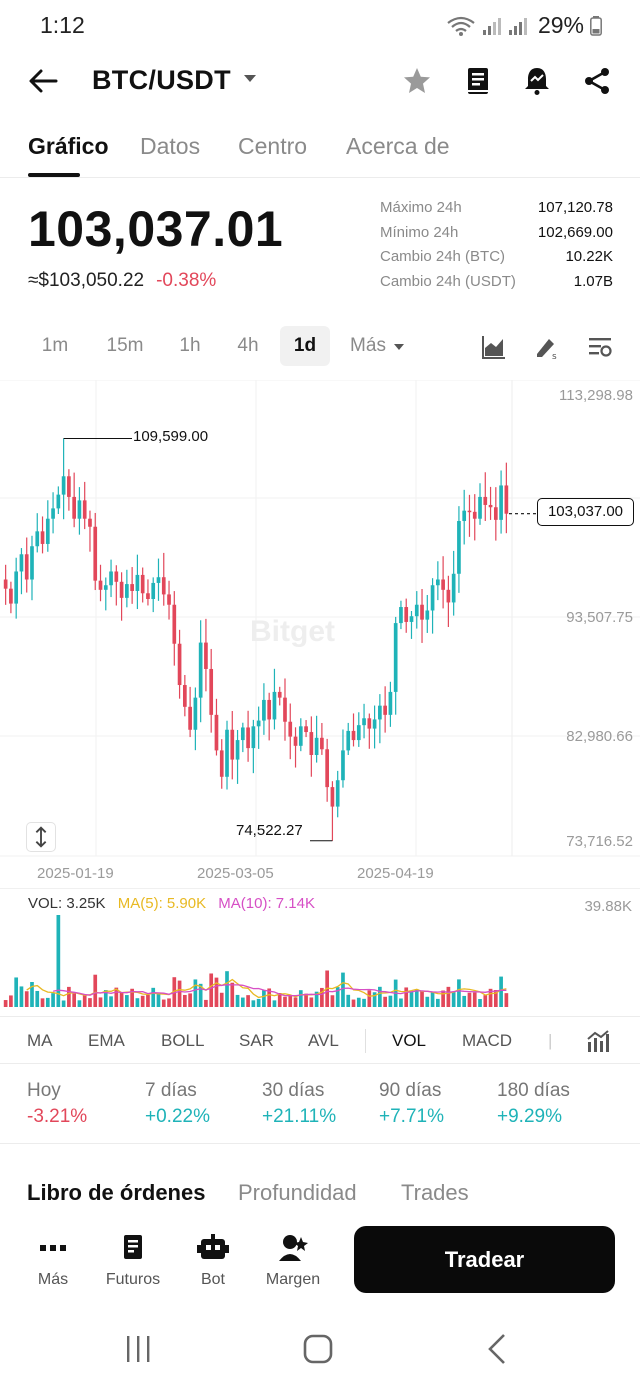 The width and height of the screenshot is (640, 1387). What do you see at coordinates (266, 903) in the screenshot?
I see `ma10-value: MA(10): 7.14K` at bounding box center [266, 903].